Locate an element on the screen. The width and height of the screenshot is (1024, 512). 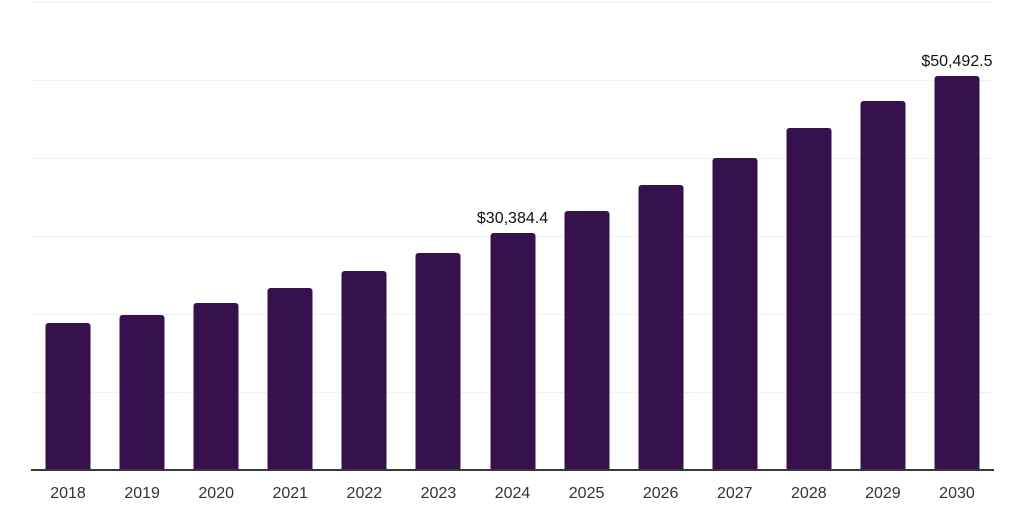
bar-2030 is located at coordinates (957, 273).